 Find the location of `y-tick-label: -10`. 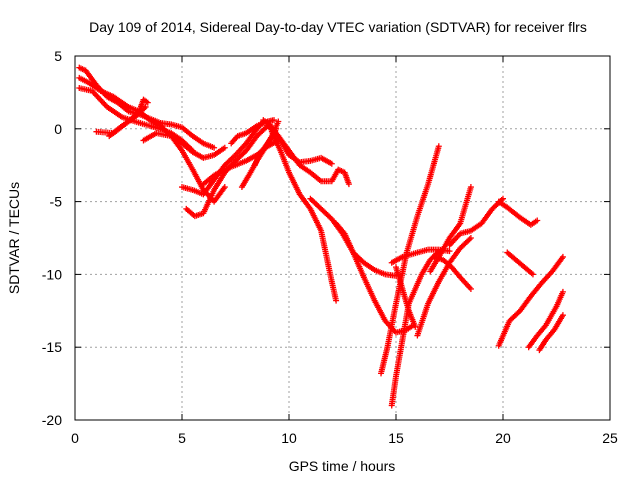

y-tick-label: -10 is located at coordinates (52, 274).